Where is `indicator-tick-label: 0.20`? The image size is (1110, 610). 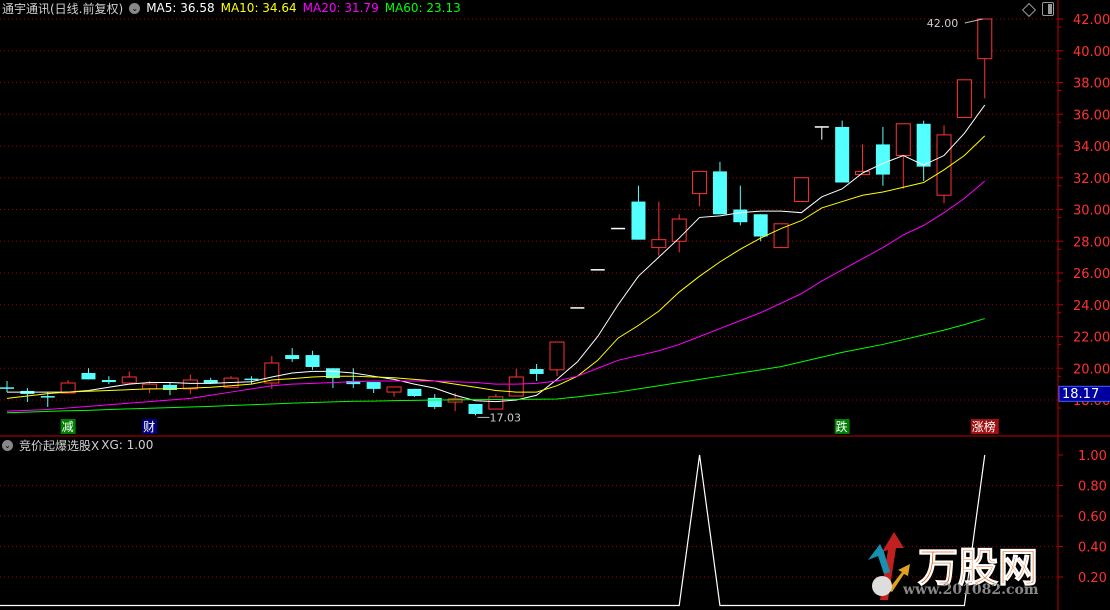
indicator-tick-label: 0.20 is located at coordinates (1092, 578).